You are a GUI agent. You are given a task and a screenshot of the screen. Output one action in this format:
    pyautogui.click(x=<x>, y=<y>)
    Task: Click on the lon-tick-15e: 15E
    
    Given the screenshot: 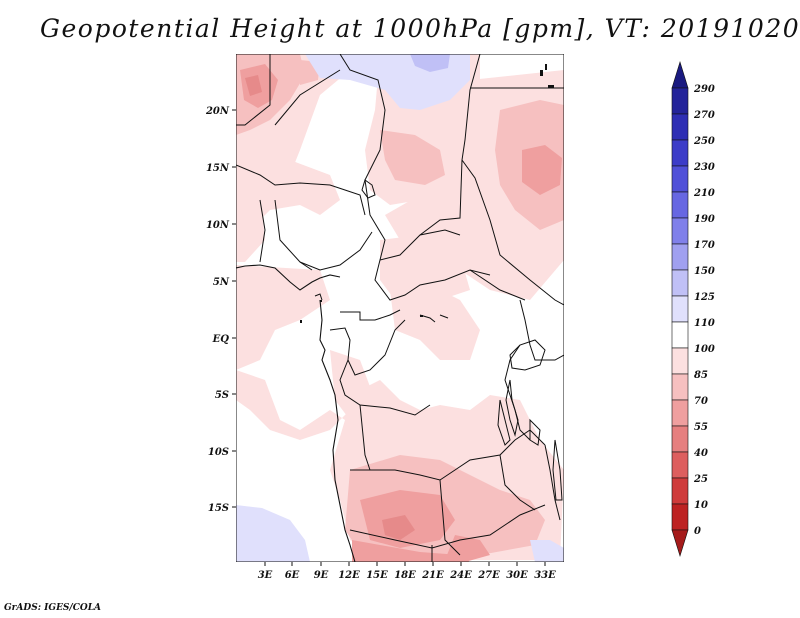 What is the action you would take?
    pyautogui.click(x=377, y=571)
    